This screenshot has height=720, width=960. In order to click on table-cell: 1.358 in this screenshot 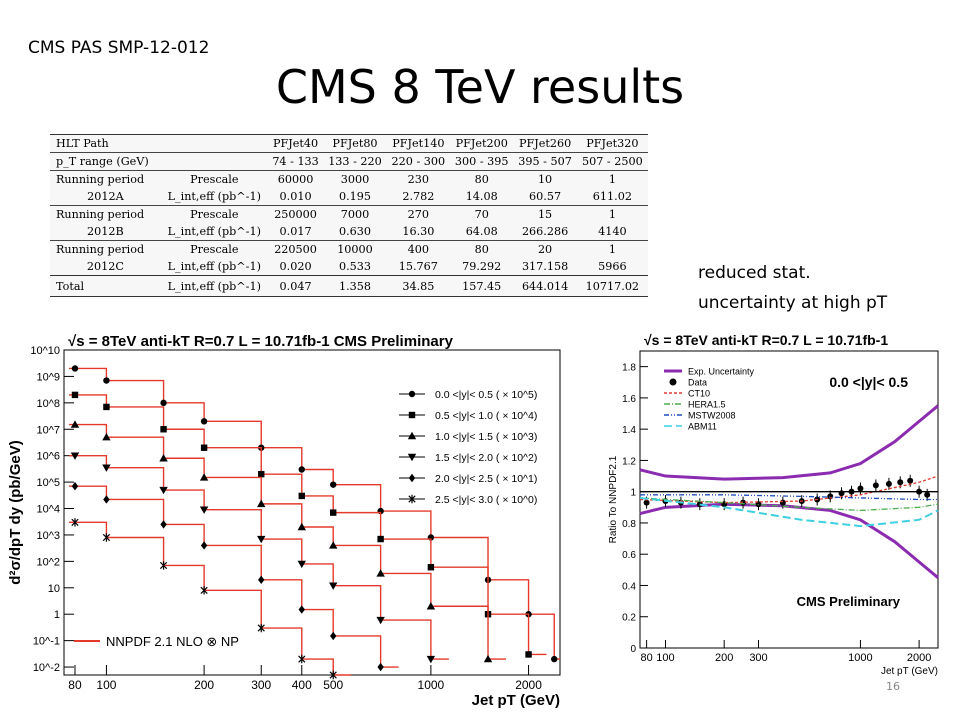, I will do `click(354, 286)`.